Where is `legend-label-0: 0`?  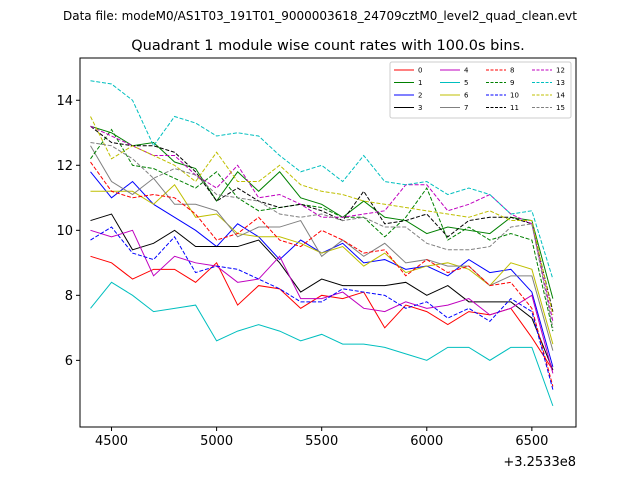
legend-label-0: 0 is located at coordinates (420, 71).